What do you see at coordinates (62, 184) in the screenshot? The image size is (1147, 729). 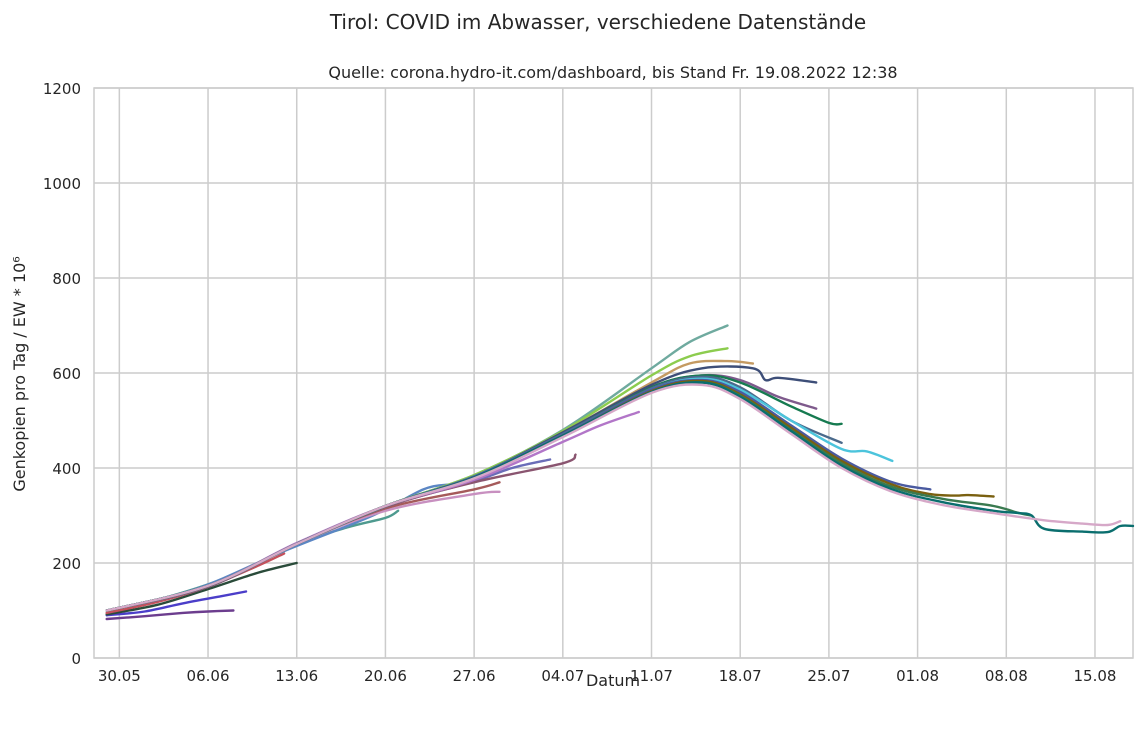 I see `y-tick-label: 1000` at bounding box center [62, 184].